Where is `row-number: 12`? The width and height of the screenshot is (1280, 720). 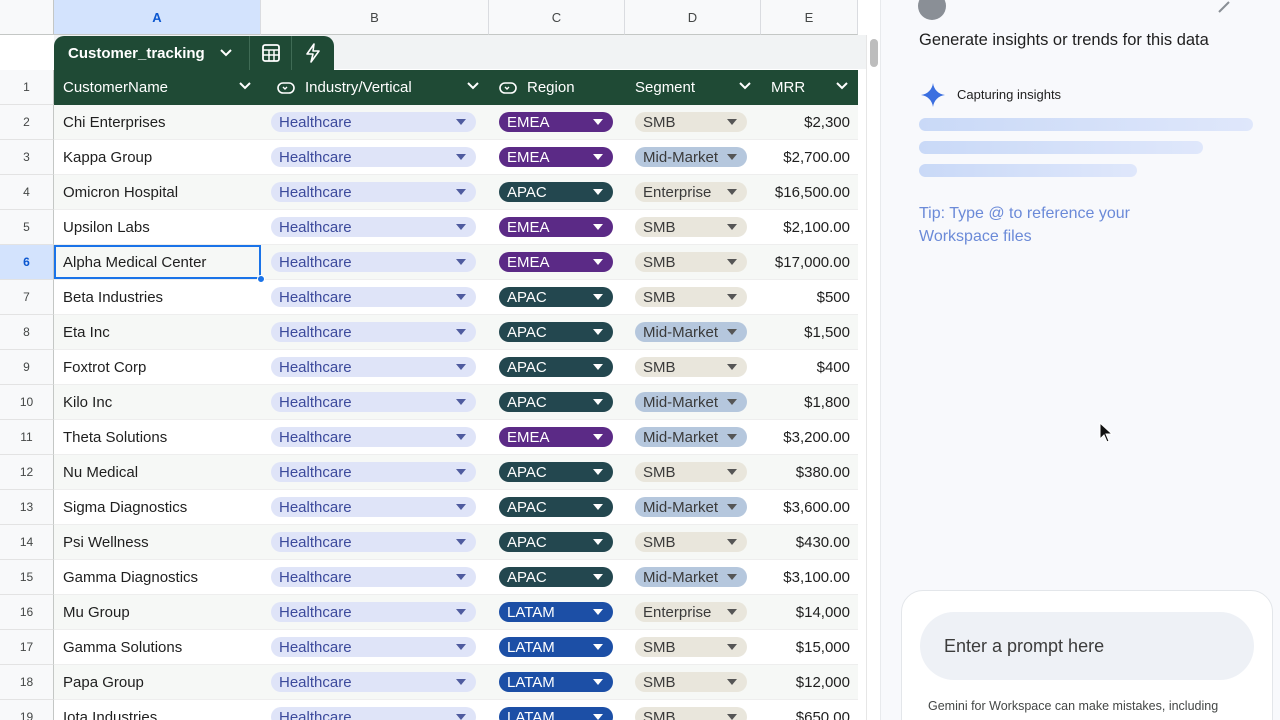 row-number: 12 is located at coordinates (27, 472).